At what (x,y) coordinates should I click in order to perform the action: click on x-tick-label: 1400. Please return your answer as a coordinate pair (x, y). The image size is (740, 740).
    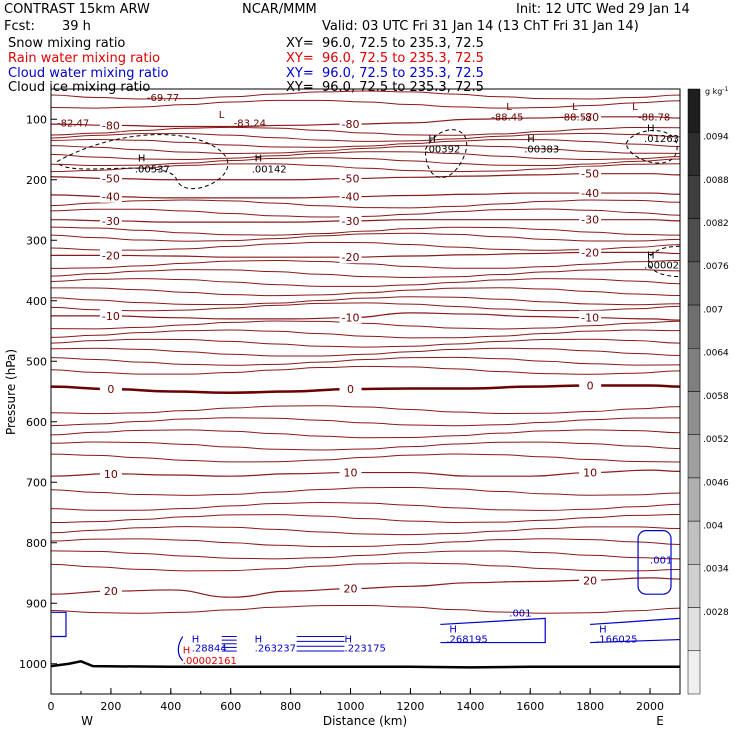
    Looking at the image, I should click on (470, 706).